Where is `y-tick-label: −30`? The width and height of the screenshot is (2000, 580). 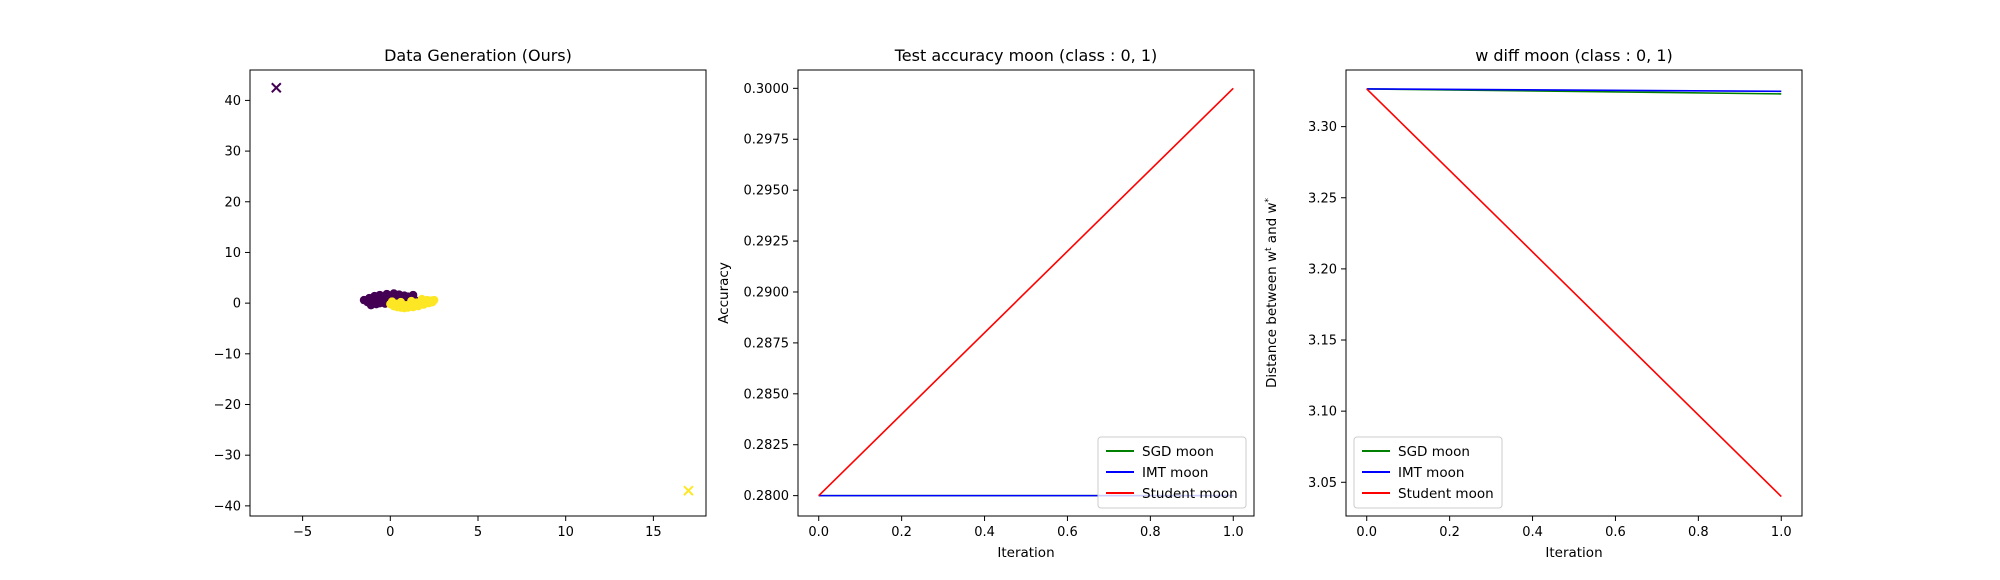 y-tick-label: −30 is located at coordinates (227, 456).